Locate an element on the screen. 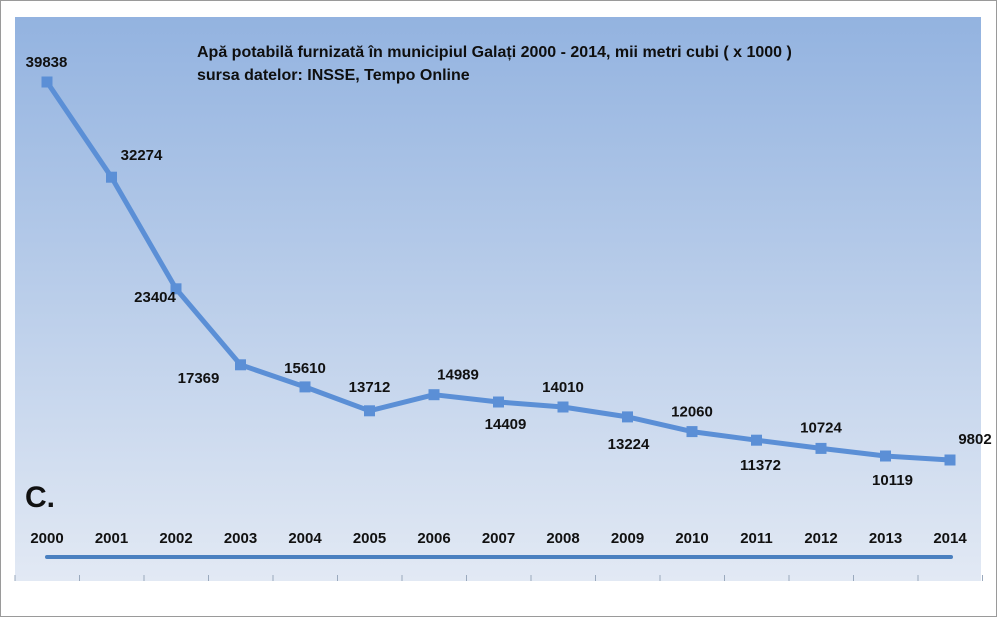 Image resolution: width=997 pixels, height=617 pixels. data-label-2008: 14010 is located at coordinates (563, 387).